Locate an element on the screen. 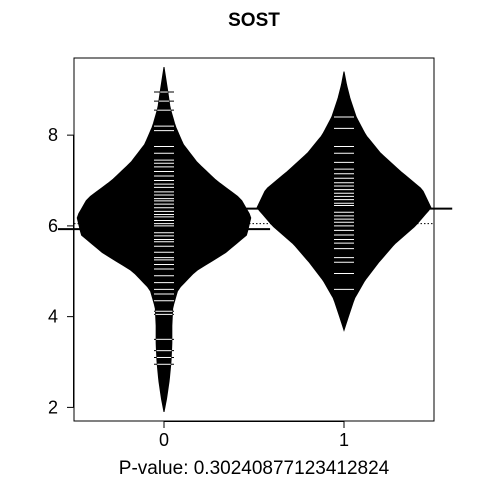 The width and height of the screenshot is (480, 480). y-tick-label: 6 is located at coordinates (53, 226).